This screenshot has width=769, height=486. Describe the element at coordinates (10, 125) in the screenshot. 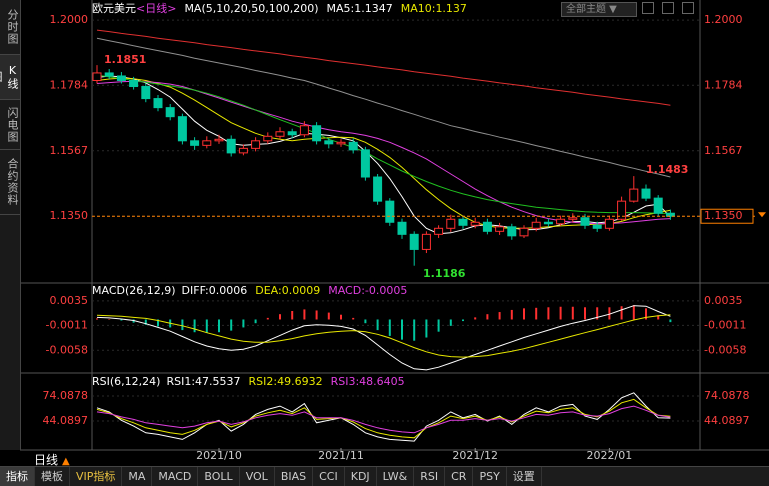

I see `sidebar-tab: 闪电图` at that location.